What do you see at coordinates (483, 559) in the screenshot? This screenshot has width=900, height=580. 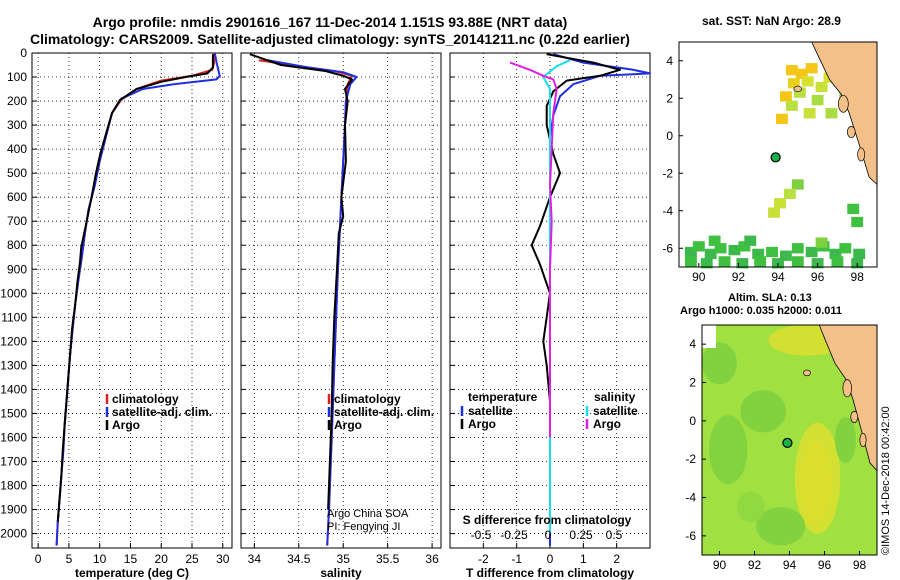 I see `difference-xtick-label: -2` at bounding box center [483, 559].